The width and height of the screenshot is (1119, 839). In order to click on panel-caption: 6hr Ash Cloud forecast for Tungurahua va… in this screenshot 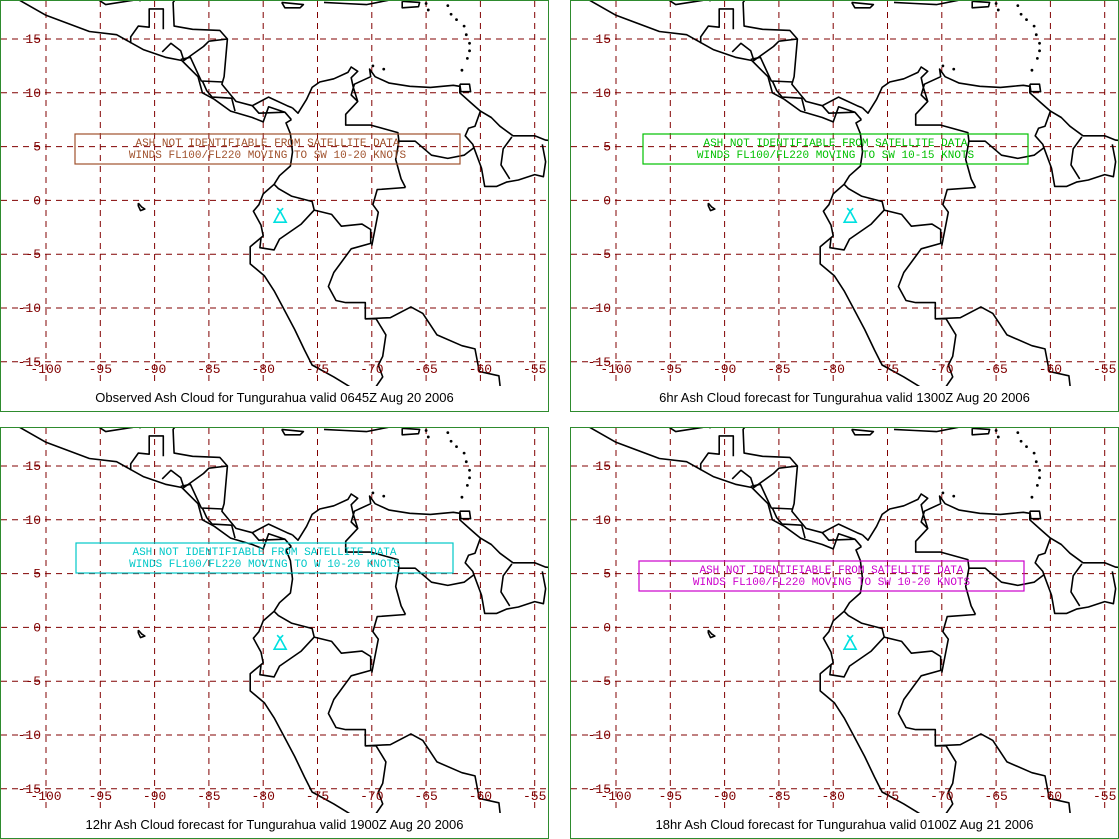, I will do `click(844, 397)`.